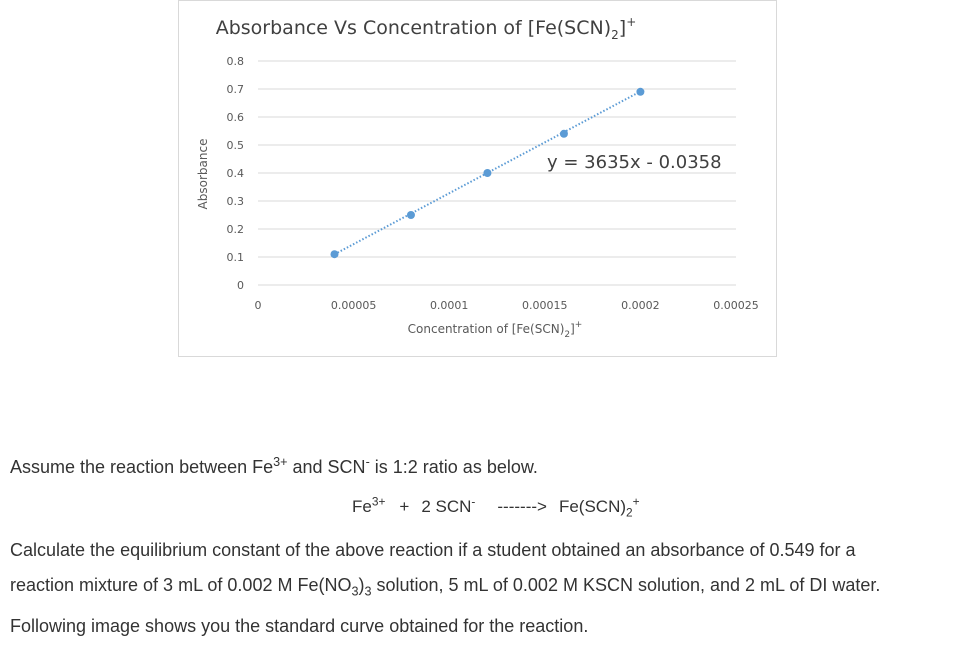 This screenshot has width=968, height=661. I want to click on y-tick-label: 0, so click(240, 285).